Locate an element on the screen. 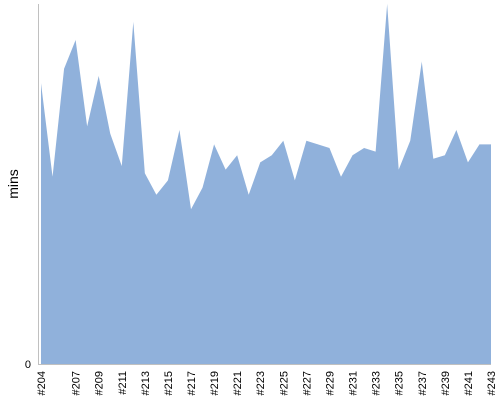 The height and width of the screenshot is (405, 500). x-tick-label: #233 is located at coordinates (377, 383).